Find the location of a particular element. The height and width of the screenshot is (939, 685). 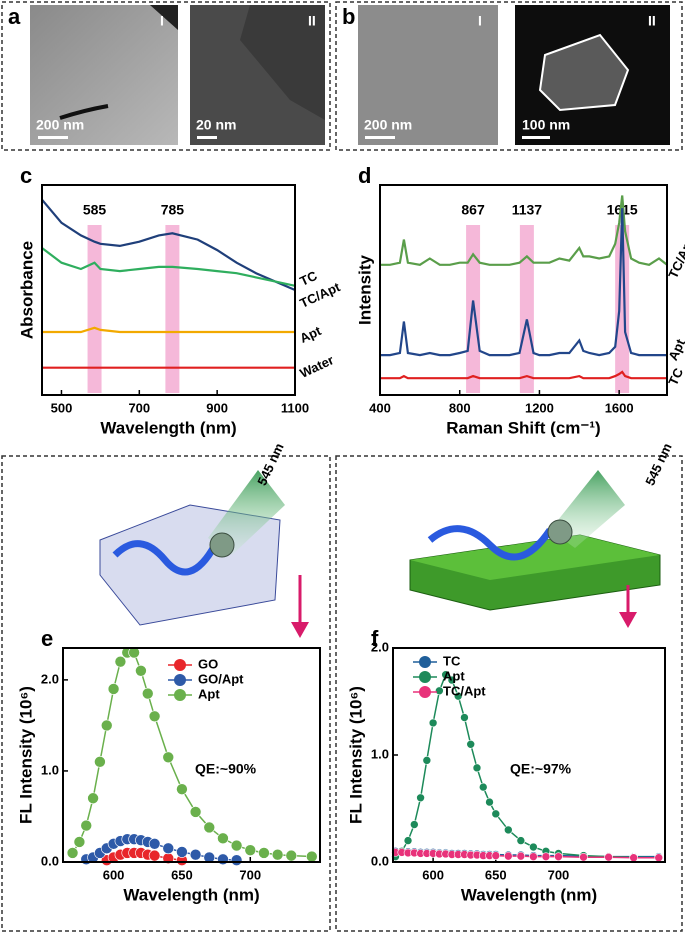

mineral-top is located at coordinates (535, 557).